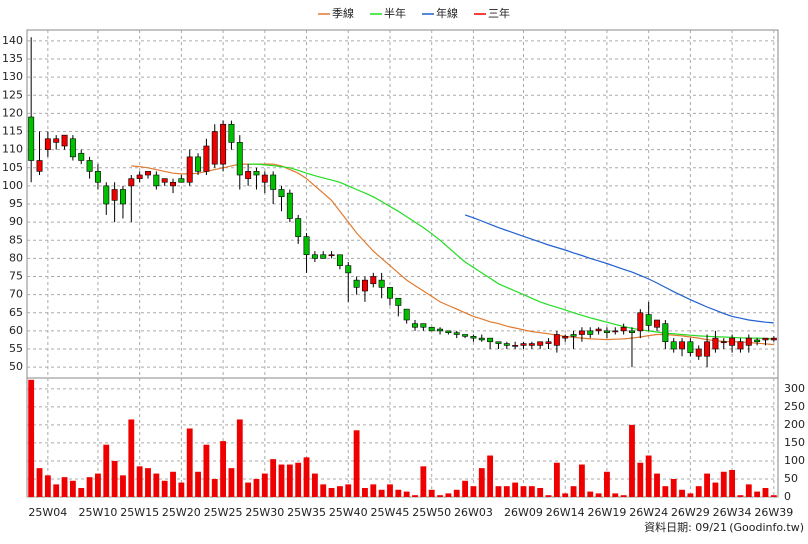 The image size is (808, 544). Describe the element at coordinates (47, 512) in the screenshot. I see `x-tick-label: 25W04` at that location.